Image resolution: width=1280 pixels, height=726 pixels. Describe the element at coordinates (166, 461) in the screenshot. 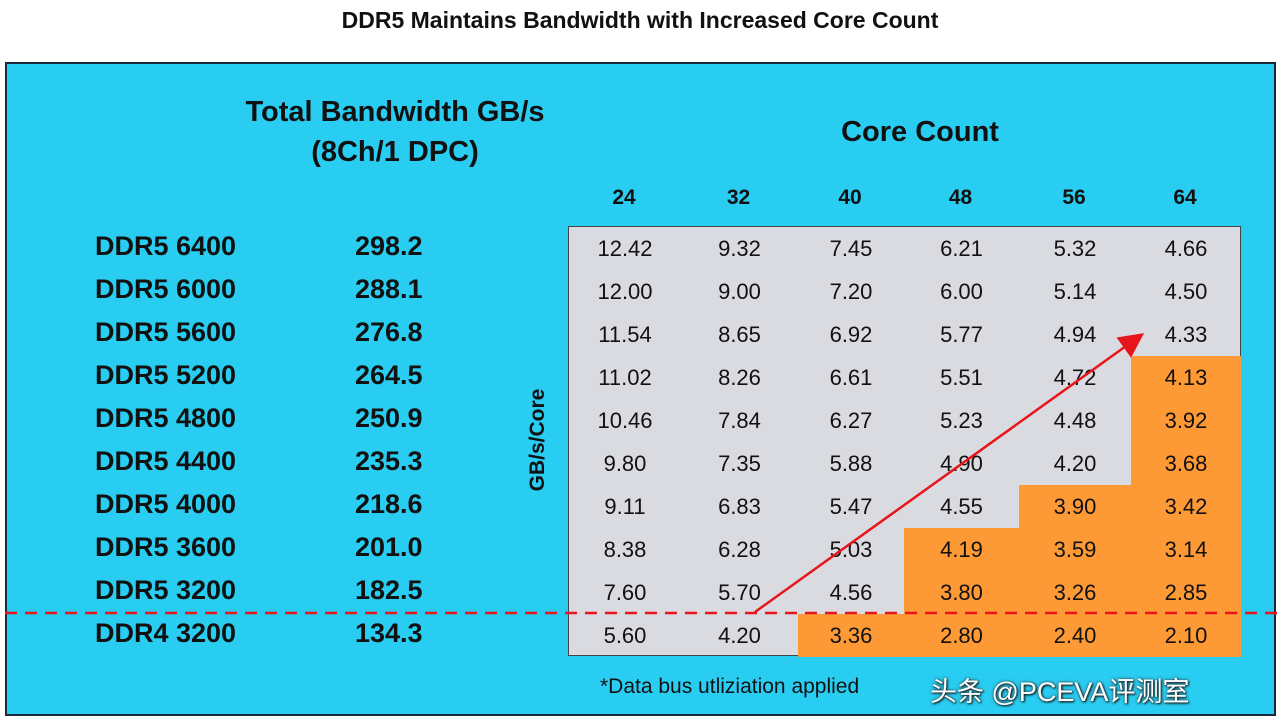

I see `memory-type-label: DDR5 4400` at that location.